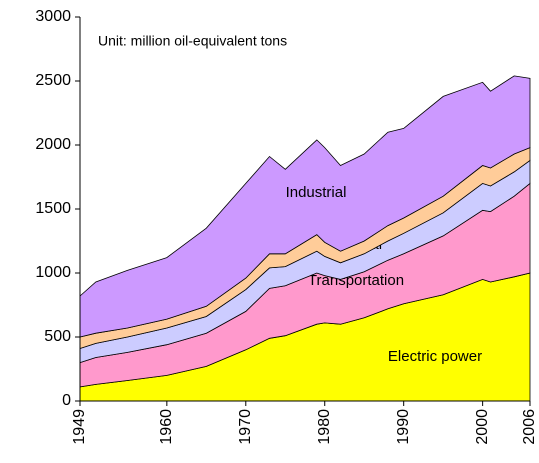  I want to click on y-tick-label: 1500, so click(53, 208).